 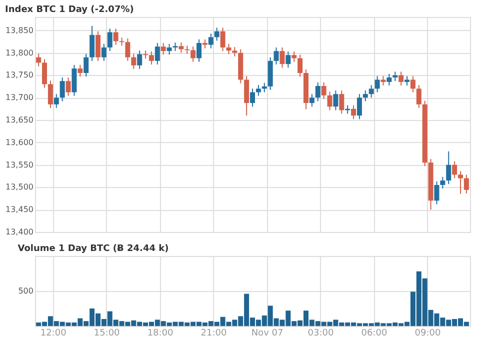 I want to click on x-tick-label: 09:00, so click(x=427, y=333).